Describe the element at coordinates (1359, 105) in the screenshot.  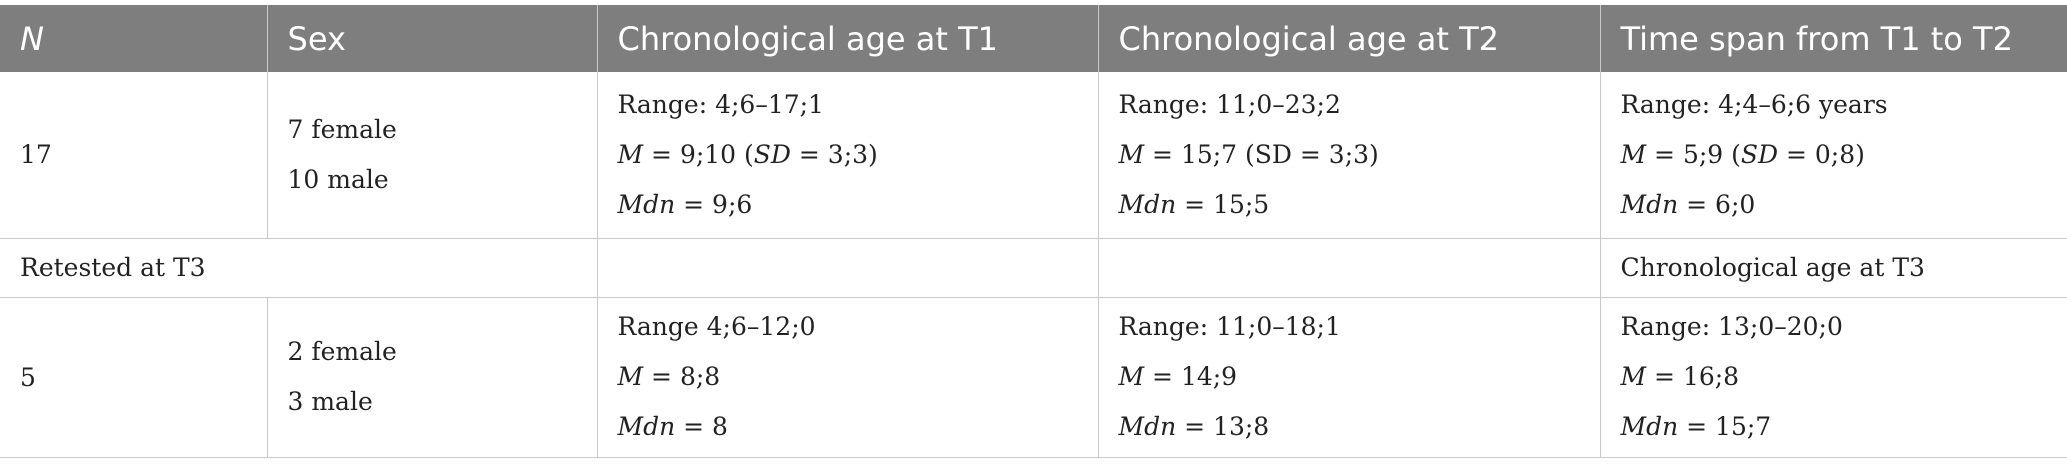
I see `range-line: Range: 11;0–23;2` at that location.